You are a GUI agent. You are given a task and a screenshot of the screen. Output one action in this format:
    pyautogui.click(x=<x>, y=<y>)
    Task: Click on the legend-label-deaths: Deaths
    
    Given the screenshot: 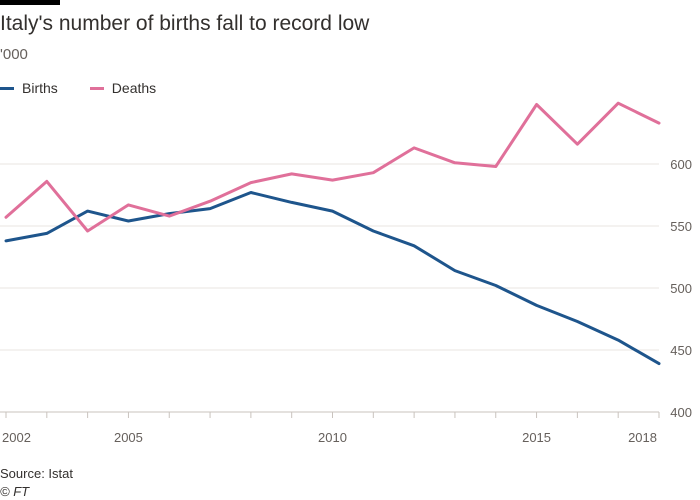 What is the action you would take?
    pyautogui.click(x=134, y=88)
    